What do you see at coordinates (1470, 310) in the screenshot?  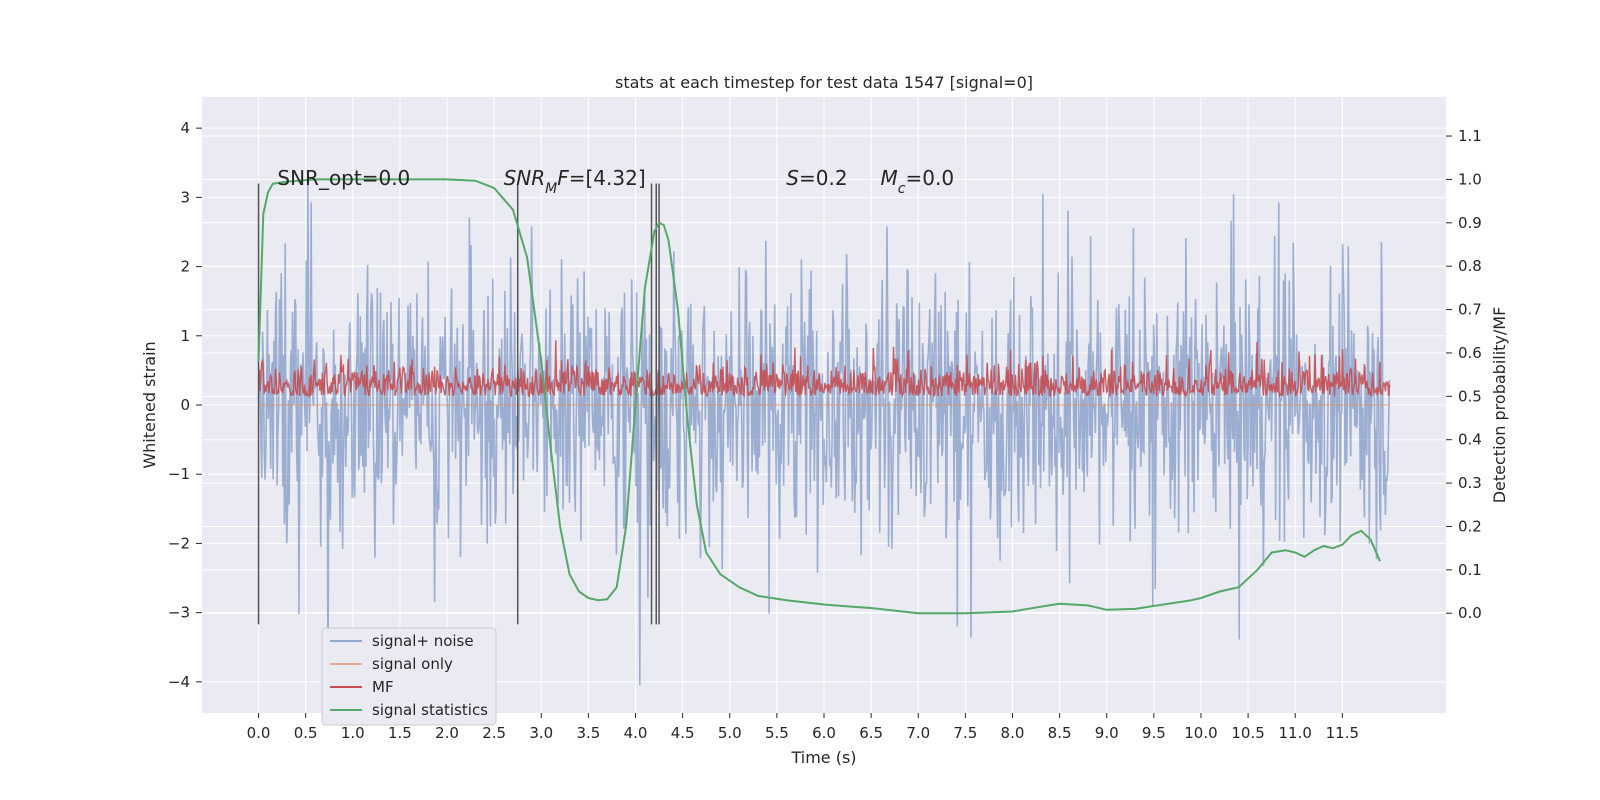 I see `y2-tick-label: 0.7` at bounding box center [1470, 310].